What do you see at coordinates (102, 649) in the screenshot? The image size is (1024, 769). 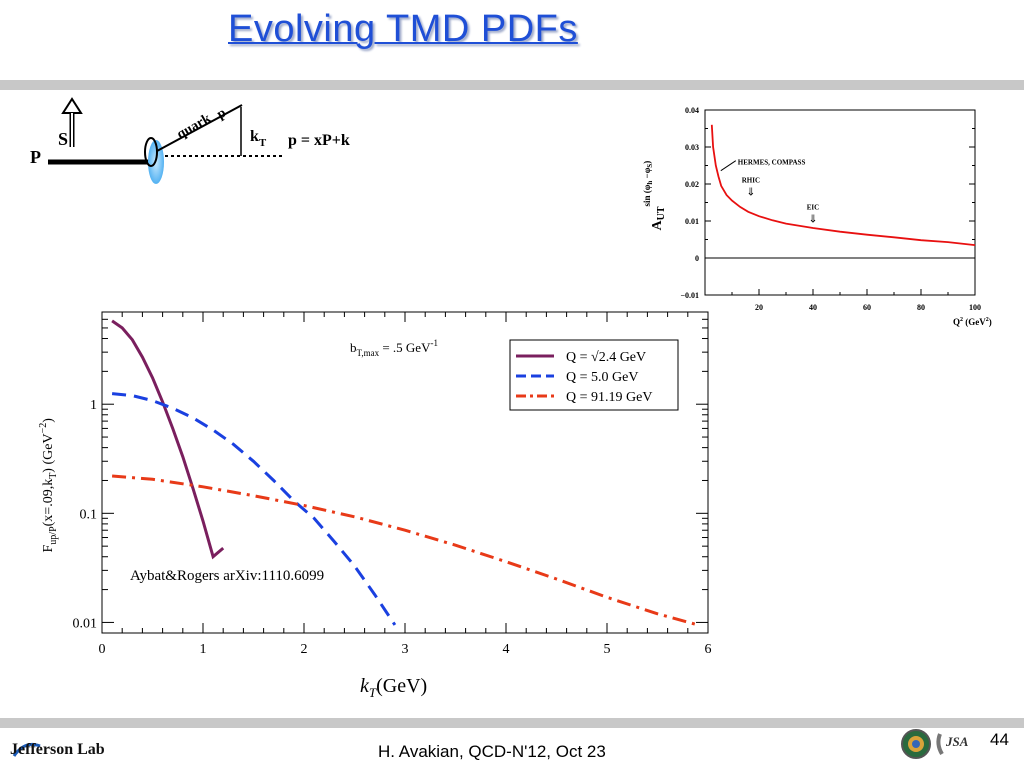 I see `x-tick-label: 0` at bounding box center [102, 649].